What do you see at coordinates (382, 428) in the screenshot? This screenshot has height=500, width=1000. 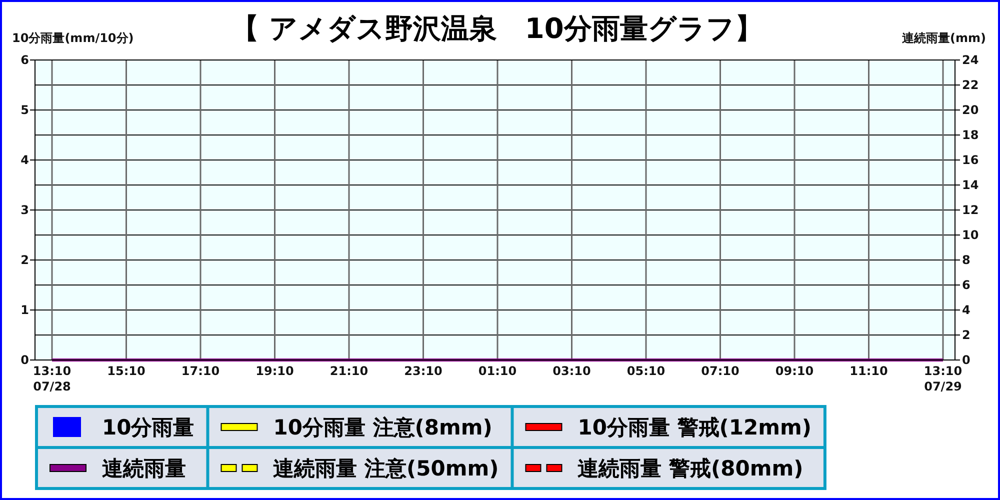 I see `legend-label: 10分雨量 注意(8mm)` at bounding box center [382, 428].